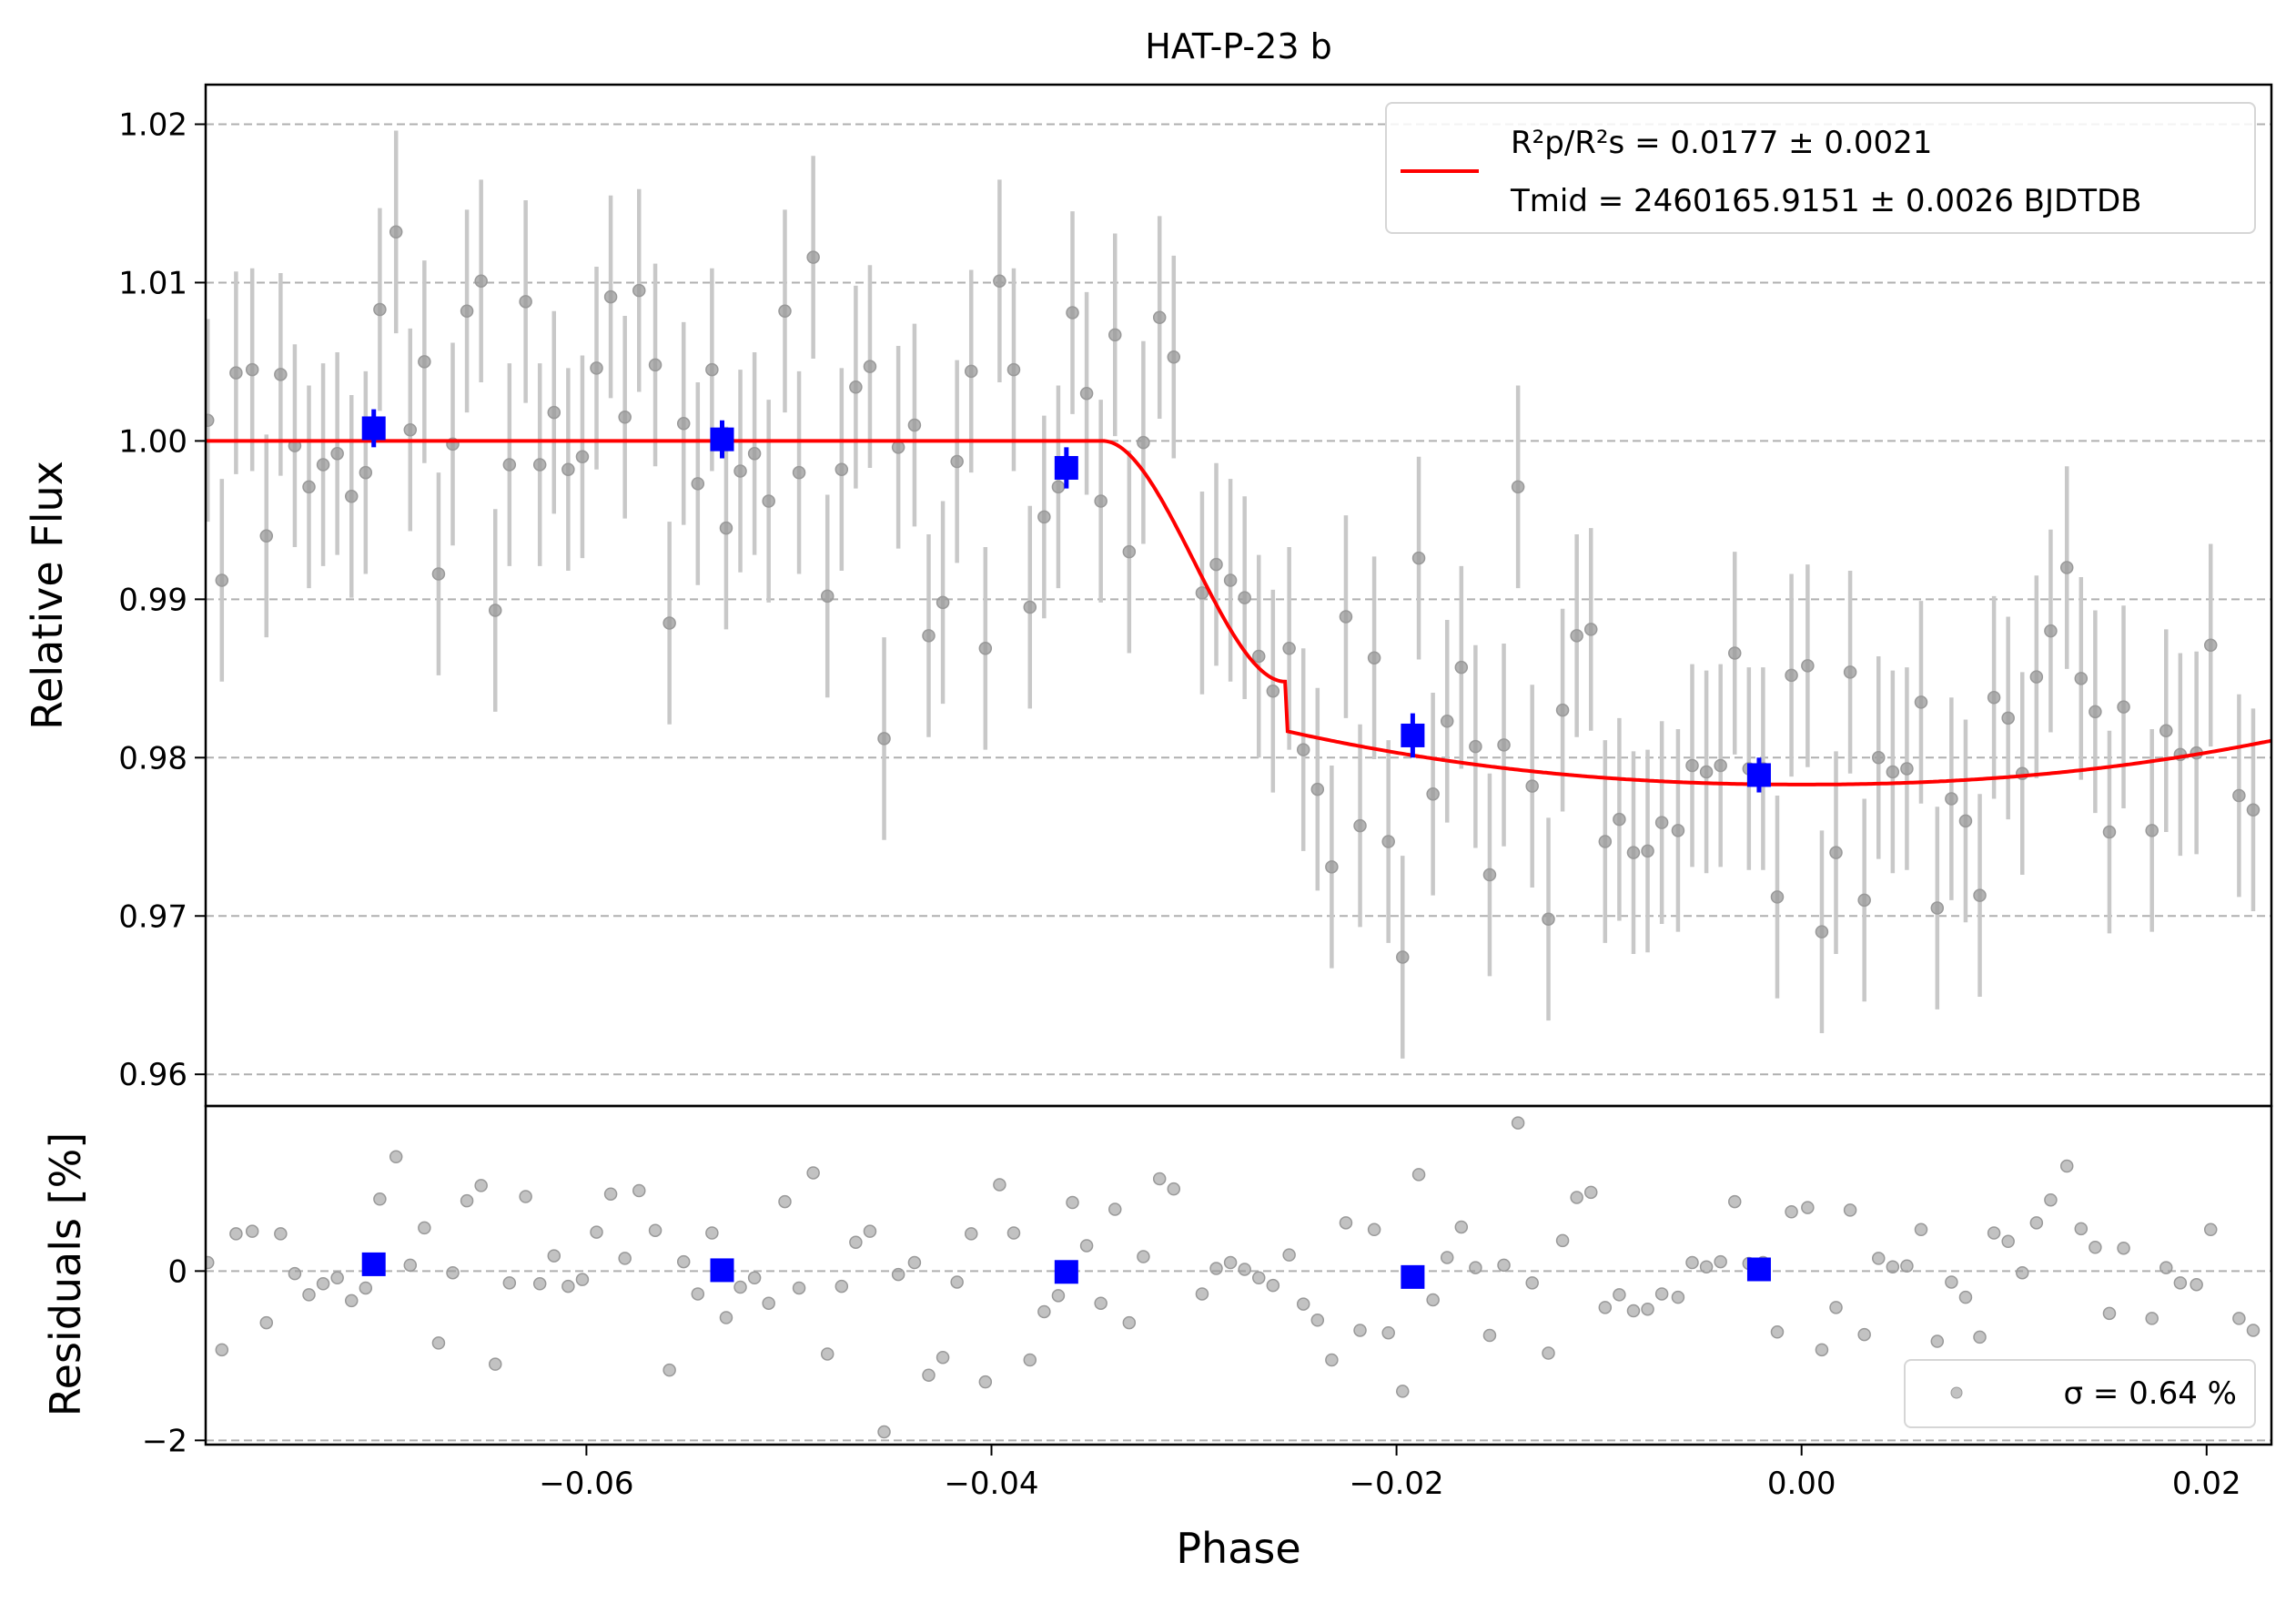  I want to click on bottom-y-tick-label: −2, so click(164, 1441).